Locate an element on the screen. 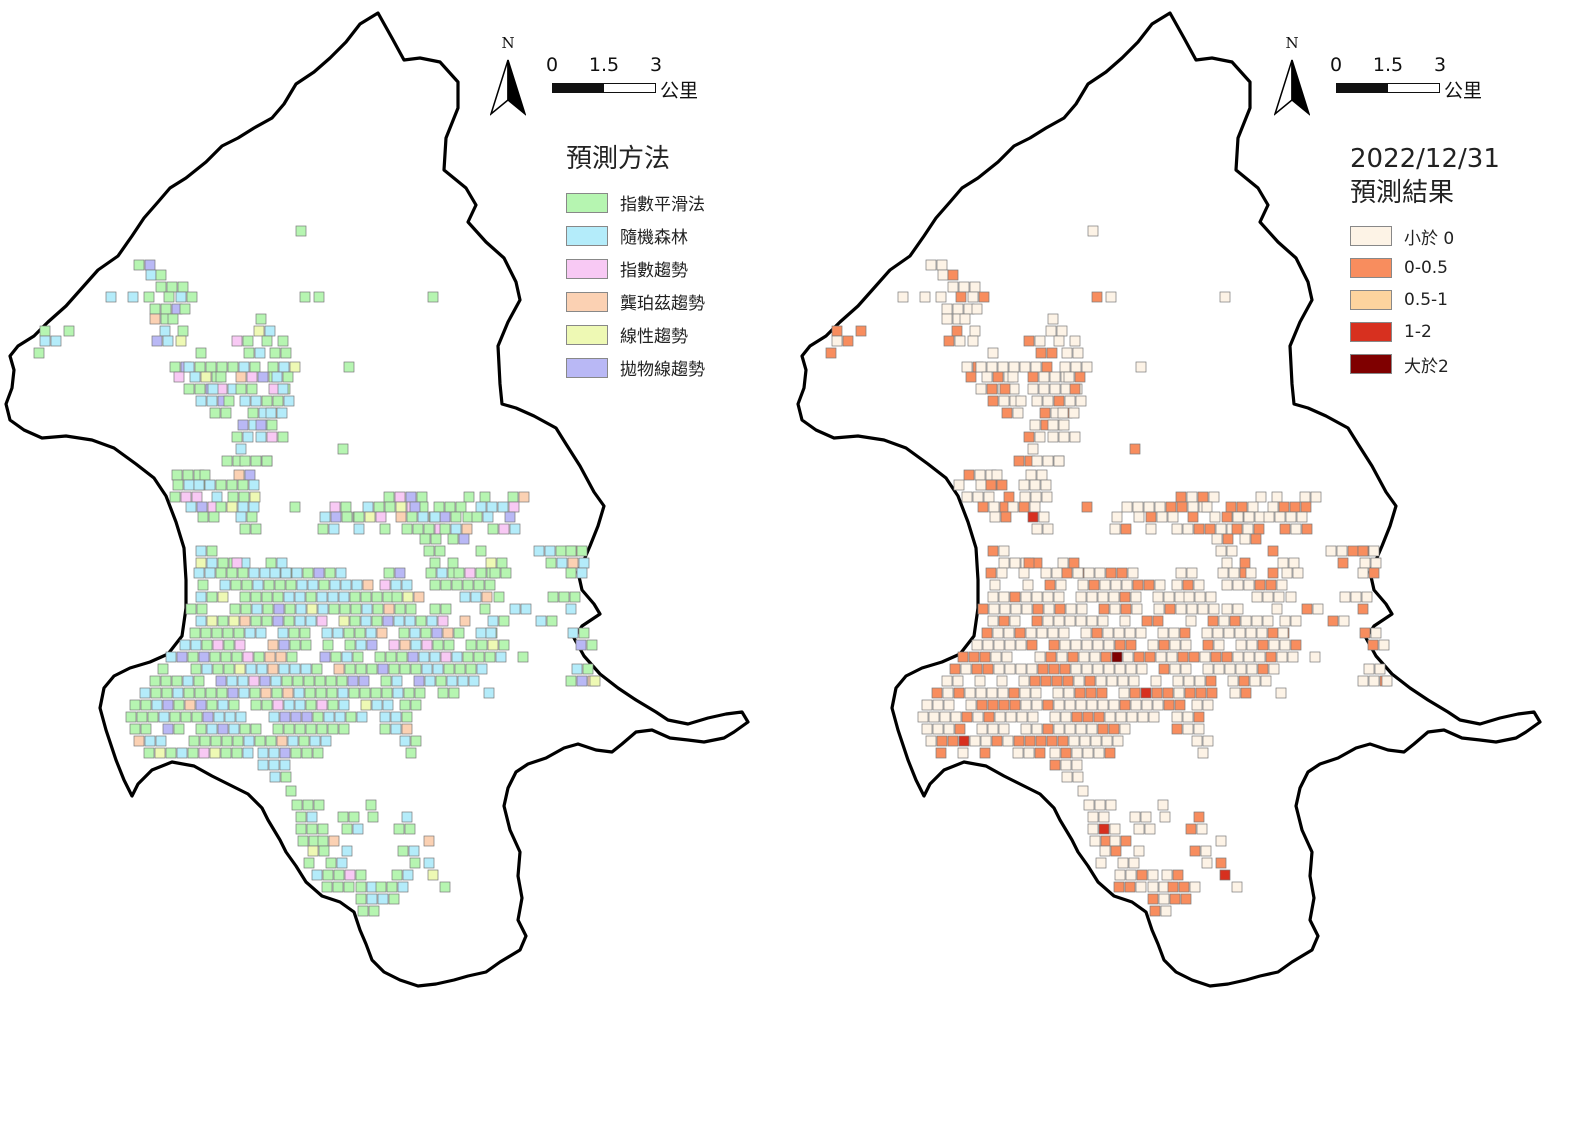  scale-tick: 3 is located at coordinates (656, 65).